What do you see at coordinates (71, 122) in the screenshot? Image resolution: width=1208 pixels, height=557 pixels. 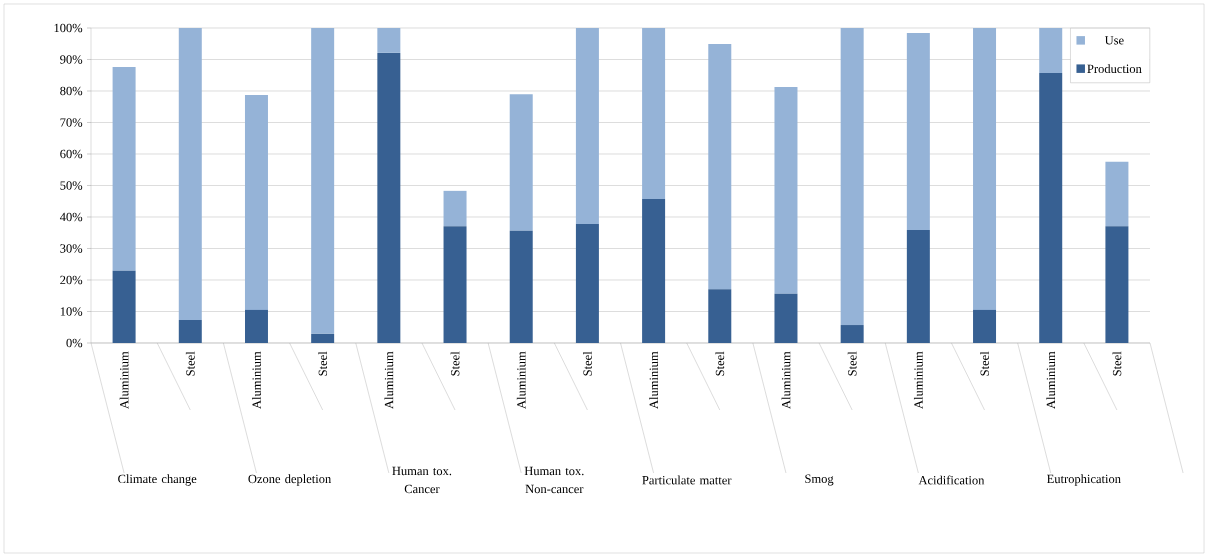 I see `y-tick-label: 70%` at bounding box center [71, 122].